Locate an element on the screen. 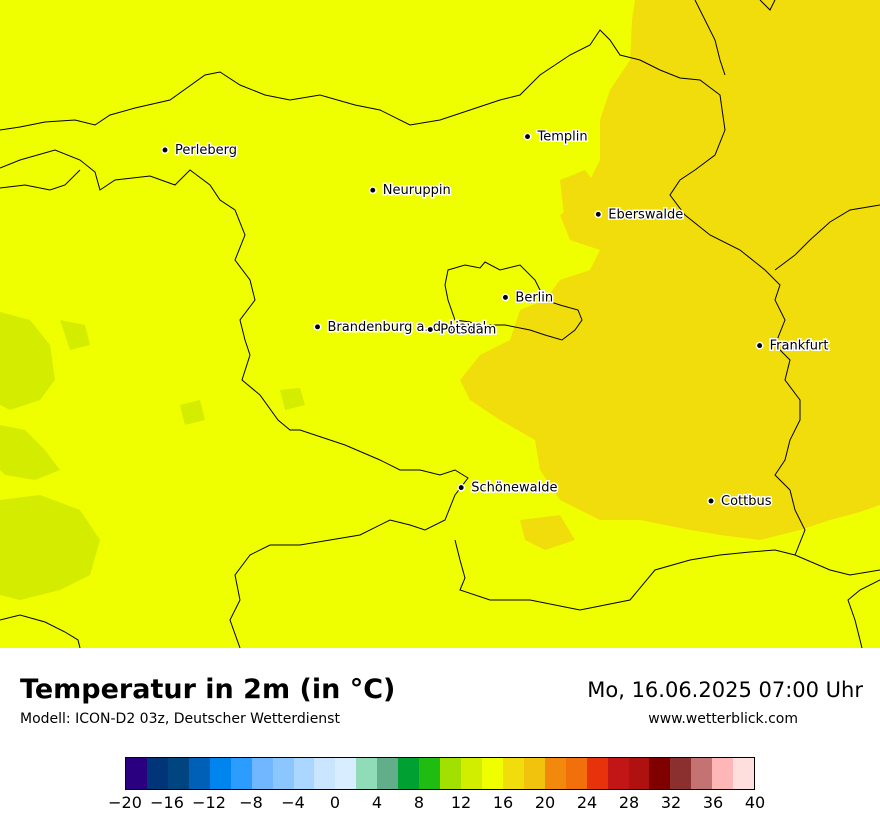  city-marker: Schönewalde is located at coordinates (508, 488).